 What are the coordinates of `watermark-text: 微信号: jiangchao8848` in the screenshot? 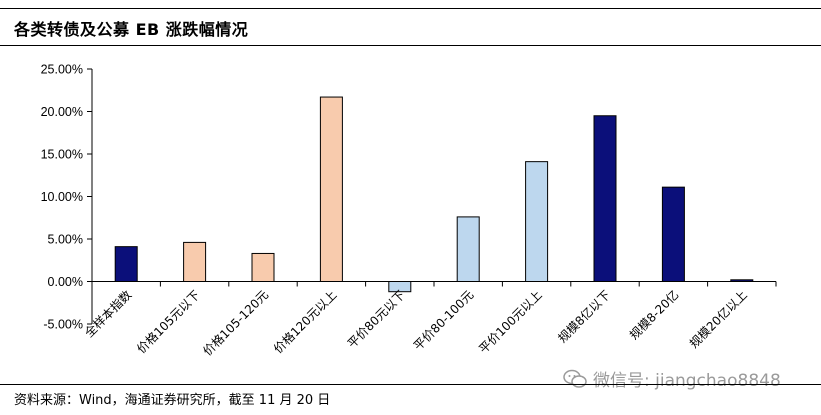 It's located at (687, 381).